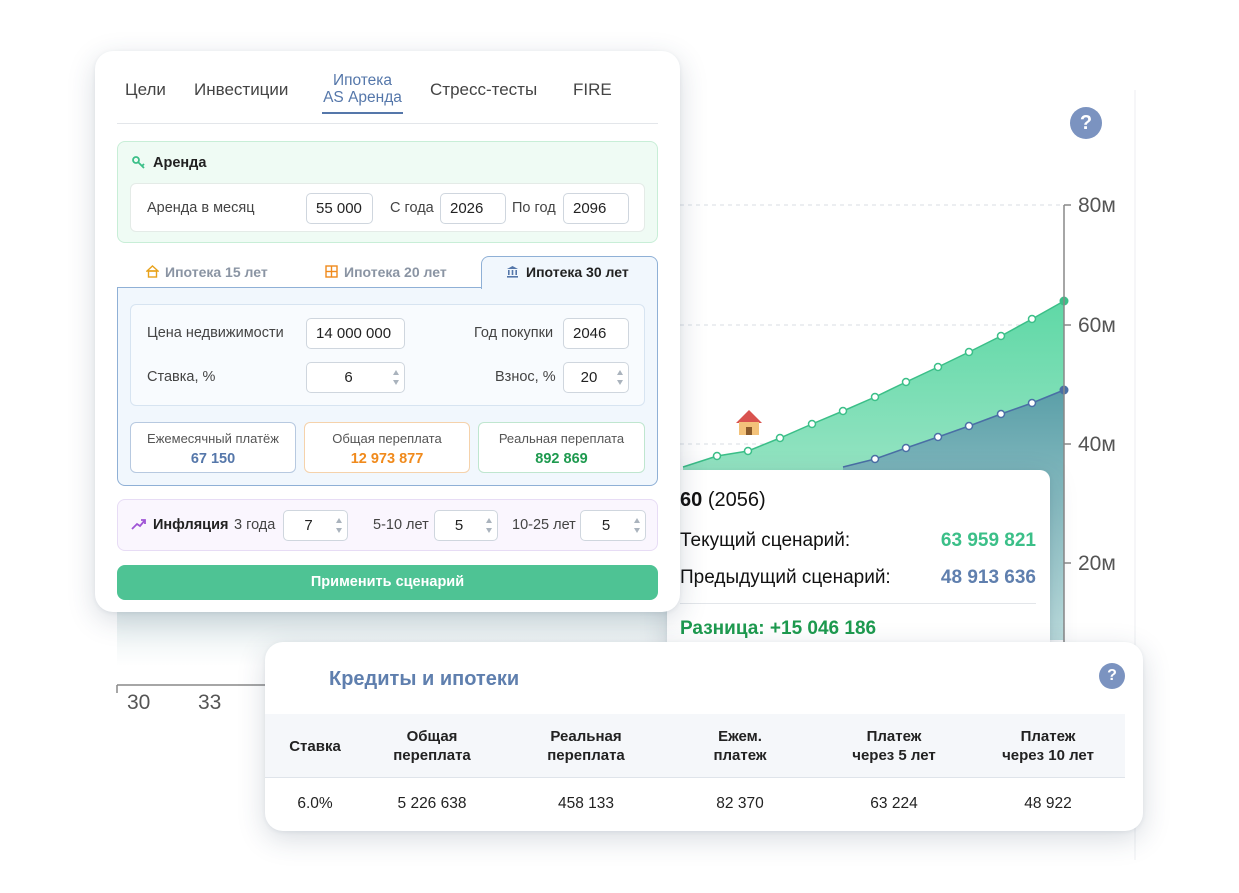 The image size is (1239, 893). Describe the element at coordinates (387, 207) in the screenshot. I see `rent-fields` at that location.